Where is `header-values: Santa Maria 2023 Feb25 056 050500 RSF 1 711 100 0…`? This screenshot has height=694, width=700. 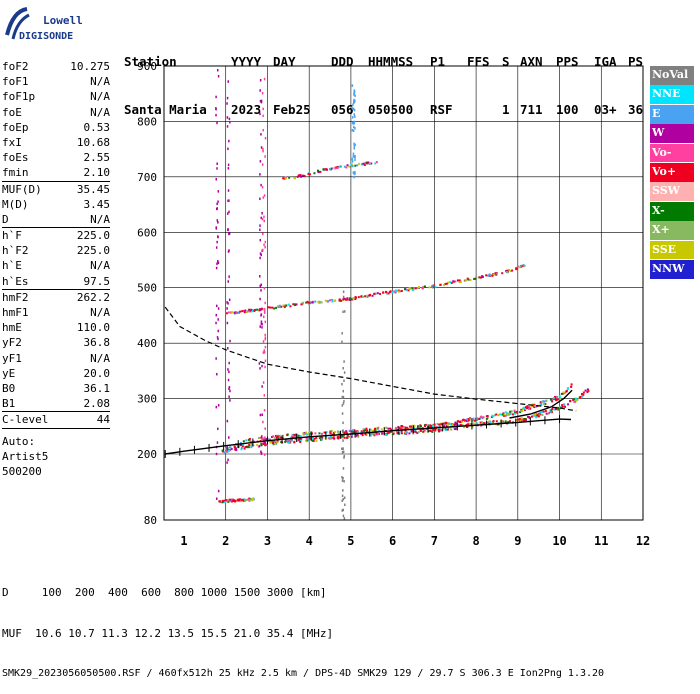 header-values: Santa Maria 2023 Feb25 056 050500 RSF 1 711 100 0… is located at coordinates (394, 110).